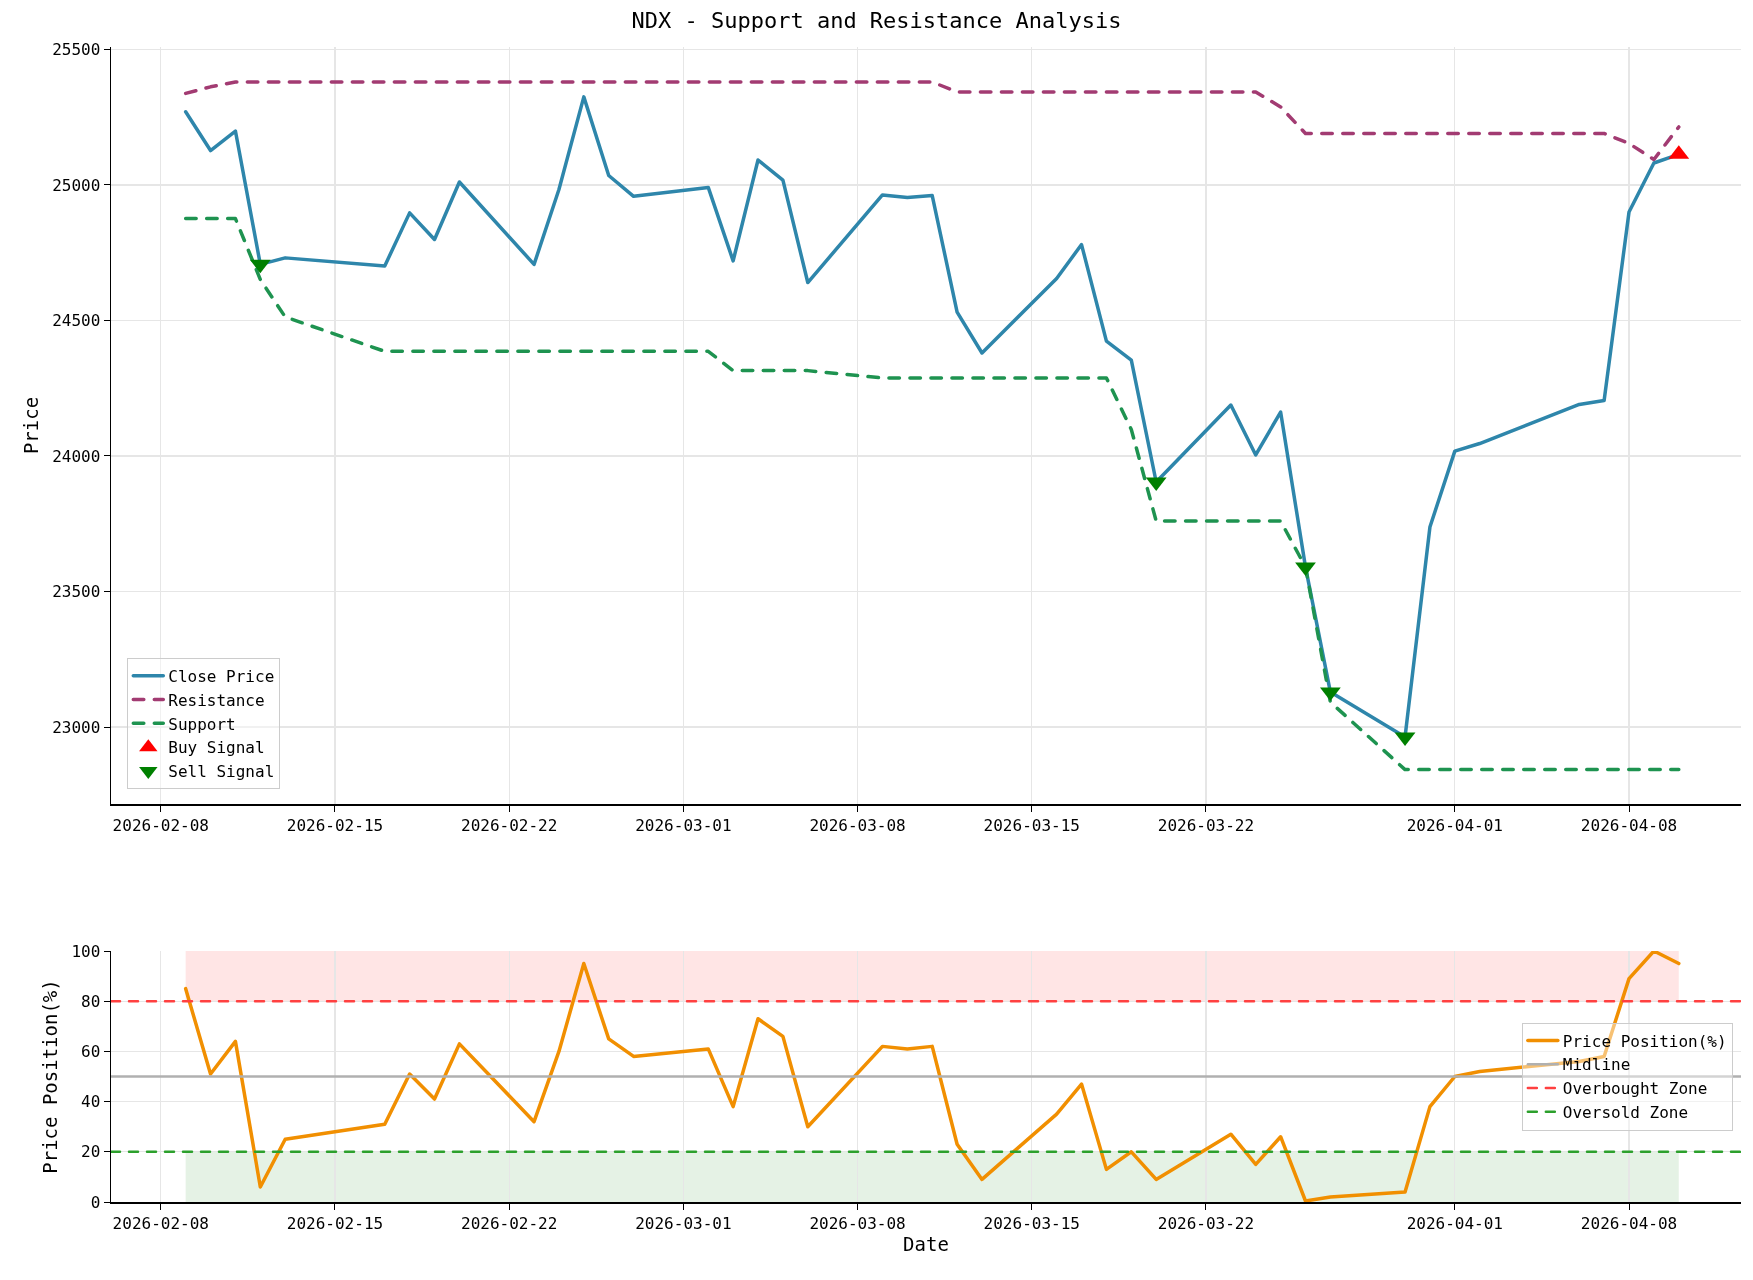 The height and width of the screenshot is (1280, 1753). What do you see at coordinates (86, 951) in the screenshot?
I see `y-tick-label: 100` at bounding box center [86, 951].